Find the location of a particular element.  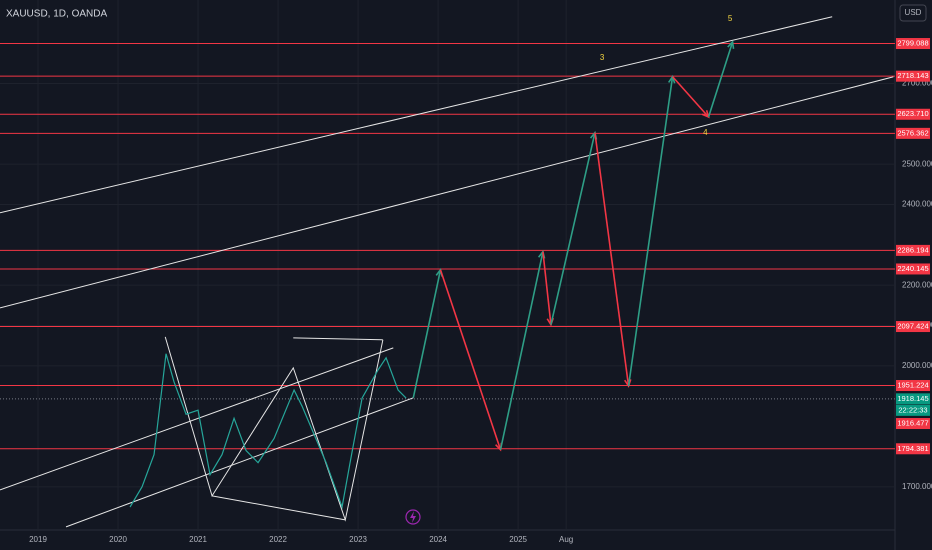

y-tick-label: 2000.000 is located at coordinates (917, 365).